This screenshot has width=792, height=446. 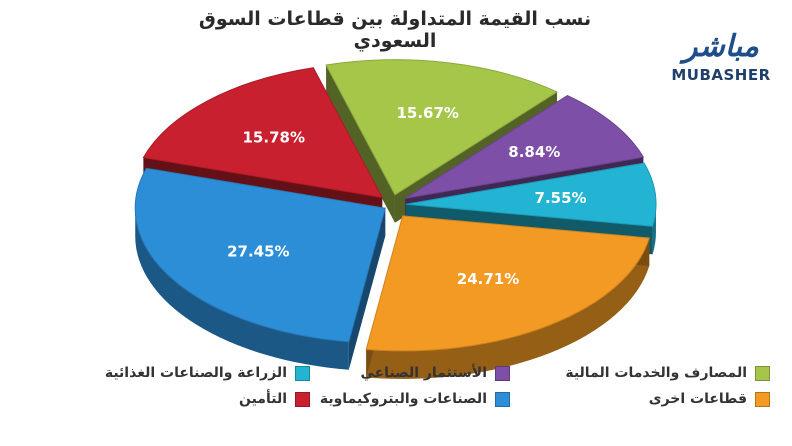 I want to click on legend-item: قطاعات اخرى, so click(x=709, y=399).